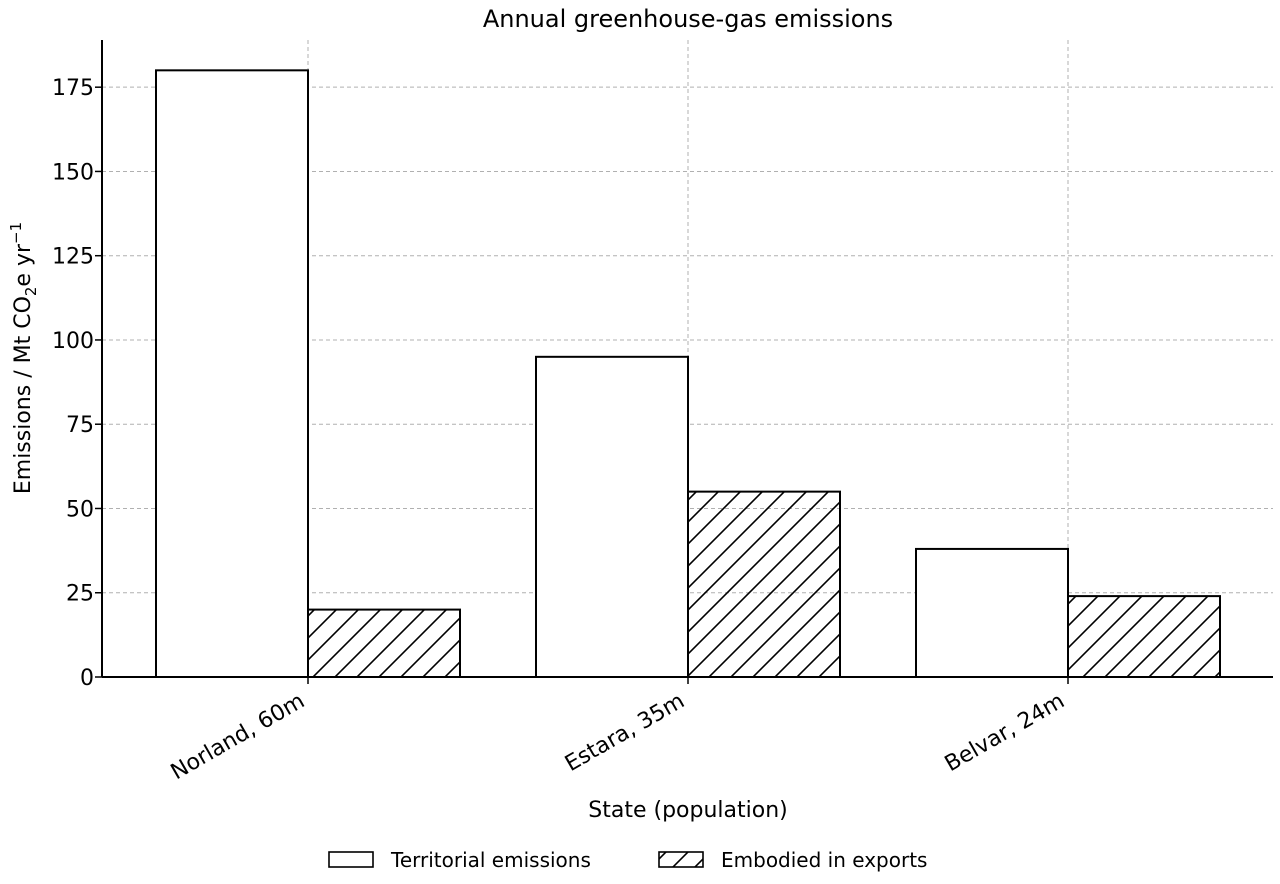  I want to click on y-axis-label-mid: e yr, so click(23, 265).